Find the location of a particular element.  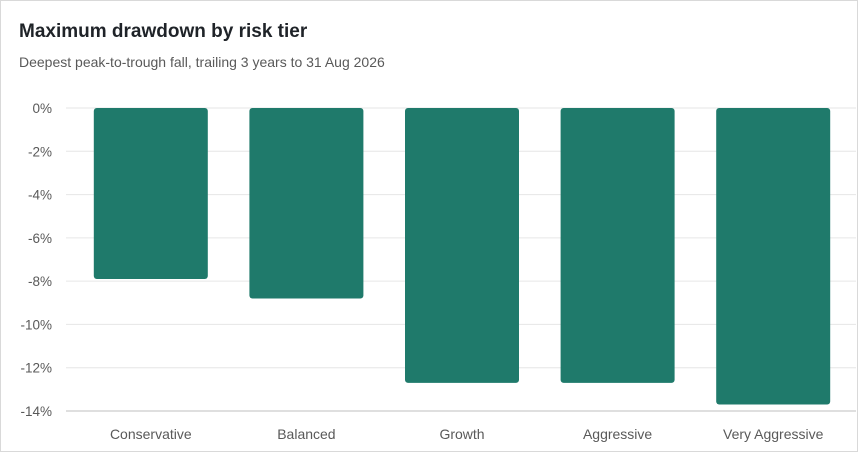

x-tick-label: Conservative is located at coordinates (151, 434).